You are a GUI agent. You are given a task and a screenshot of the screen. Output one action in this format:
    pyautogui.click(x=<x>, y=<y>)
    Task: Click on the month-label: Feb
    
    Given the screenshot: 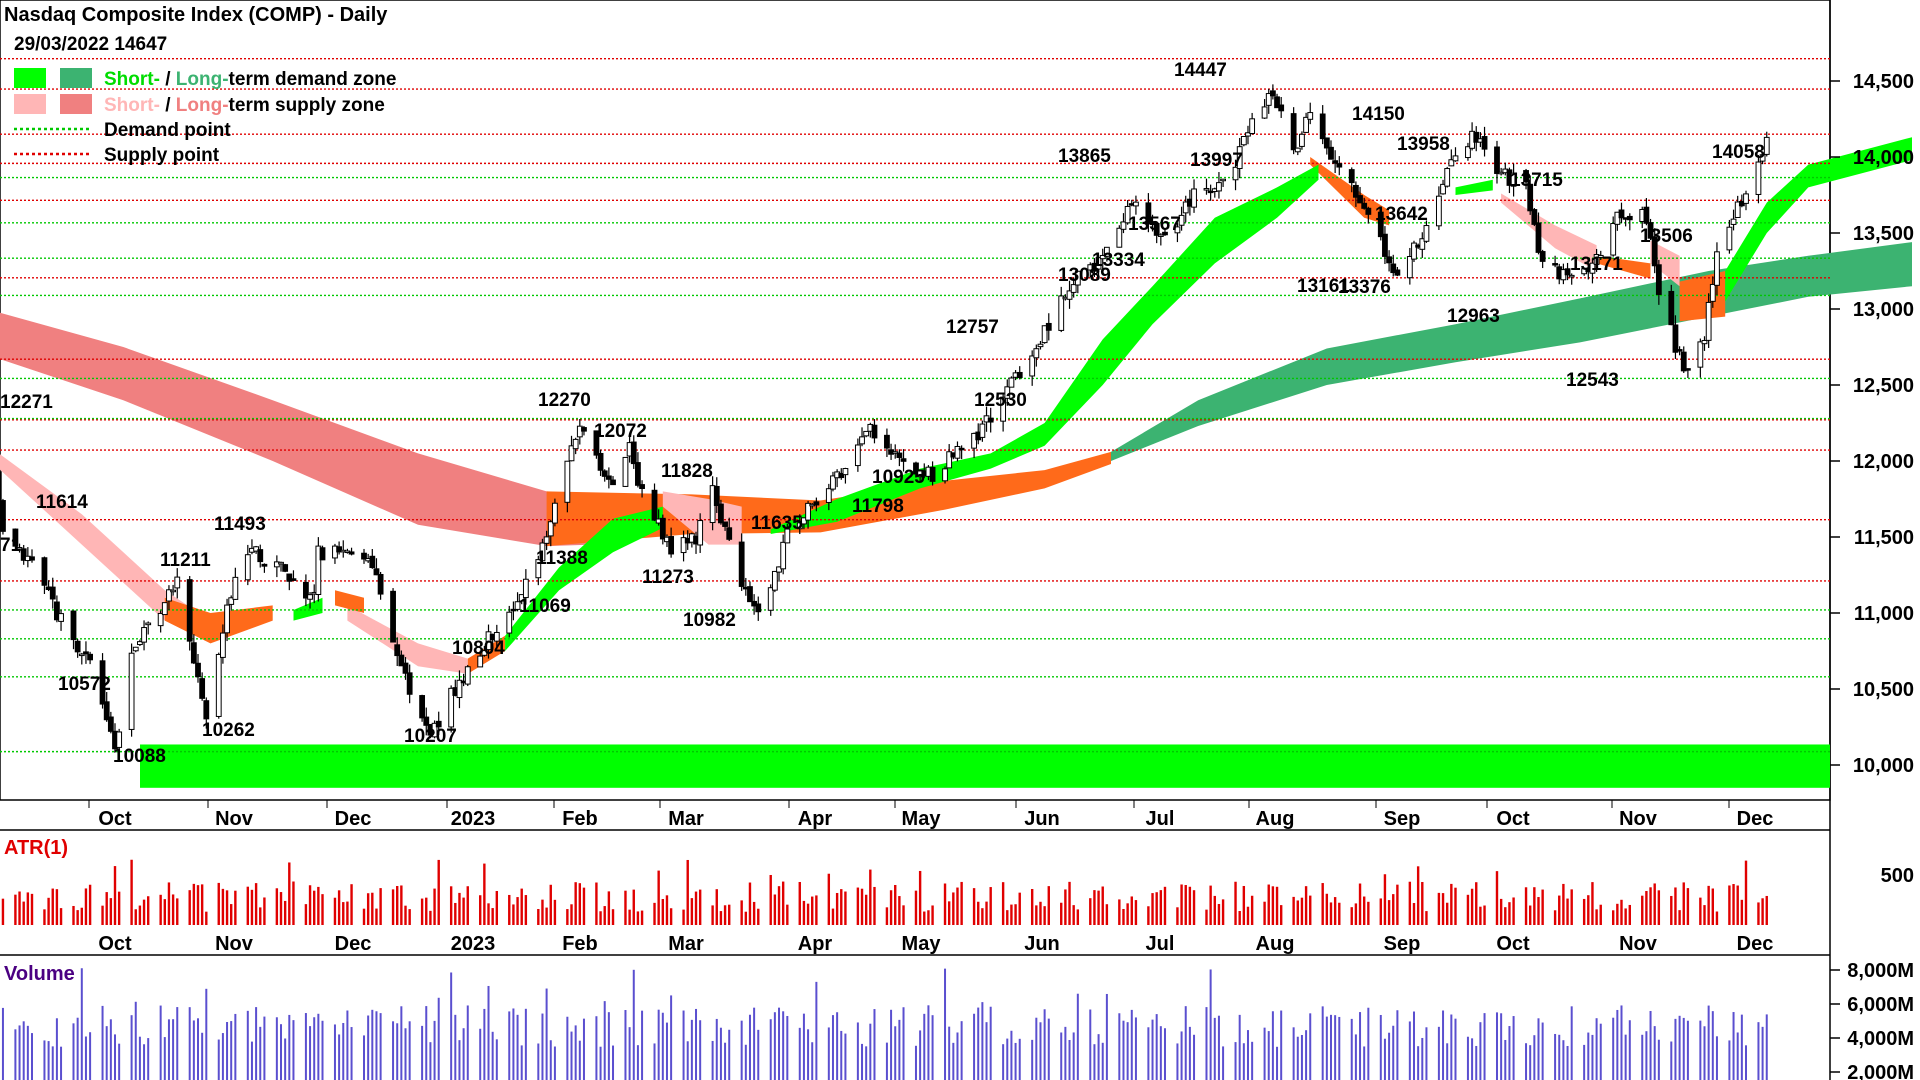 What is the action you would take?
    pyautogui.click(x=580, y=944)
    